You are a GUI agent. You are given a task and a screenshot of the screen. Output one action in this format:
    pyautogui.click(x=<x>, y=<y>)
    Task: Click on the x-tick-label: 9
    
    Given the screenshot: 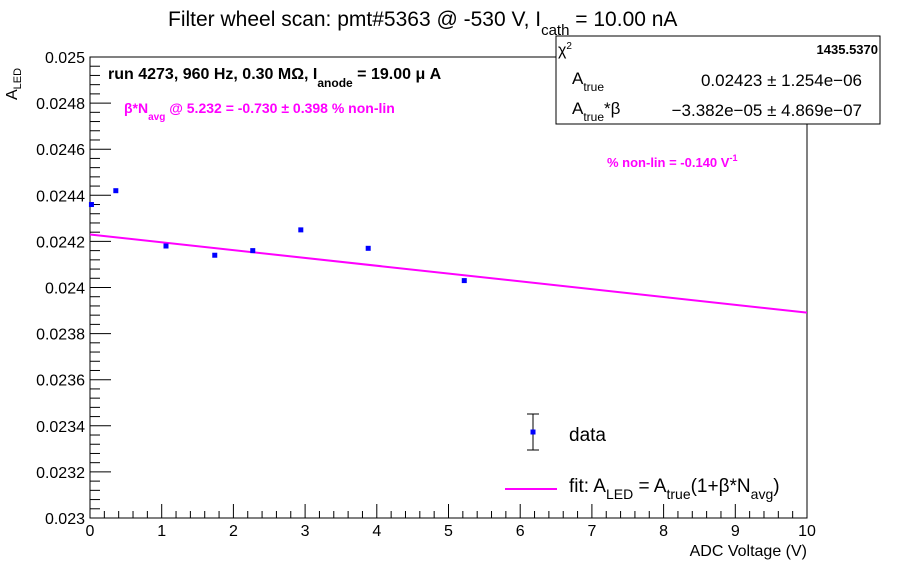 What is the action you would take?
    pyautogui.click(x=735, y=531)
    